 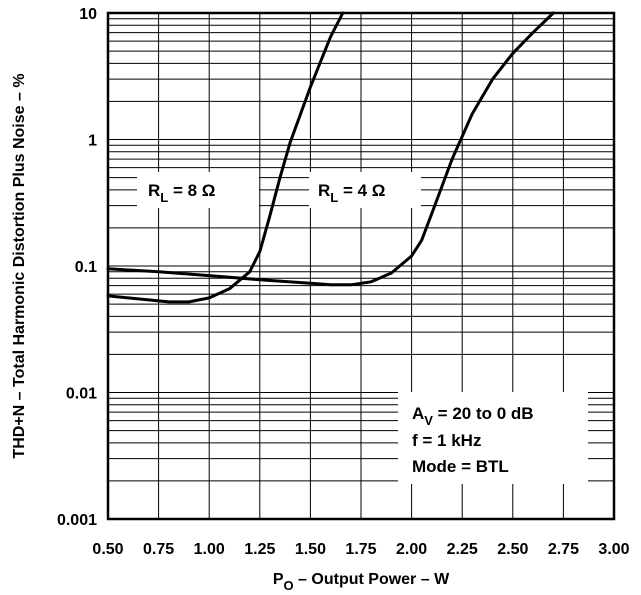 What do you see at coordinates (512, 549) in the screenshot?
I see `x-tick-label-8: 2.50` at bounding box center [512, 549].